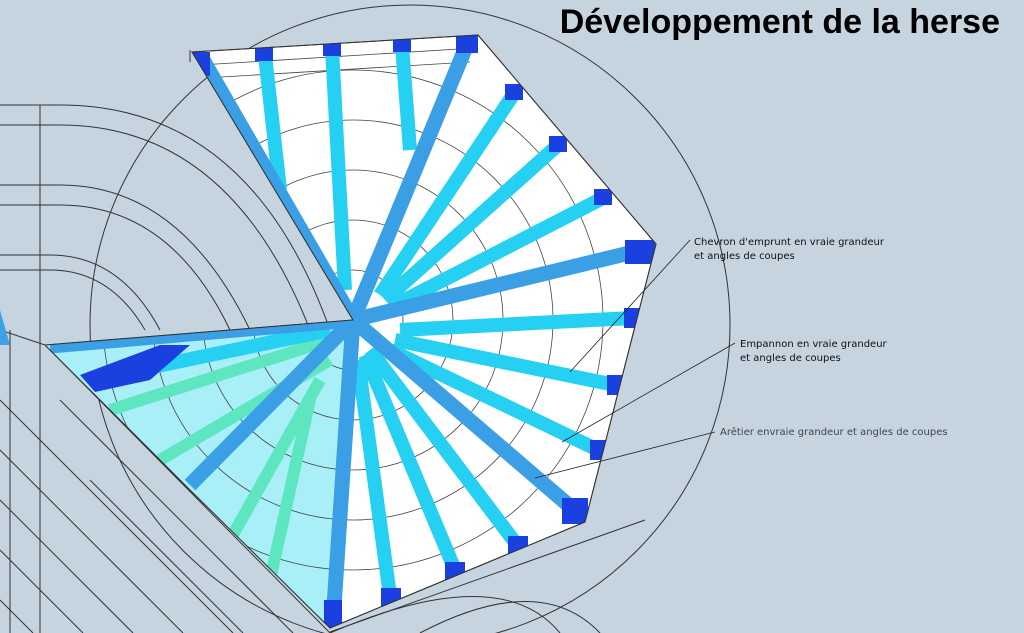 The image size is (1024, 633). What do you see at coordinates (5, 327) in the screenshot?
I see `rafter-fragment` at bounding box center [5, 327].